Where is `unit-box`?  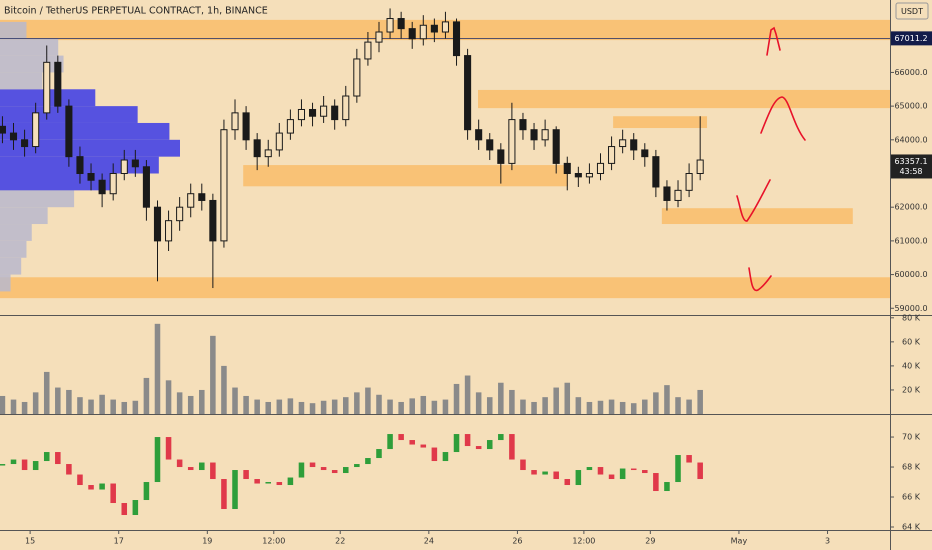 unit-box is located at coordinates (912, 11).